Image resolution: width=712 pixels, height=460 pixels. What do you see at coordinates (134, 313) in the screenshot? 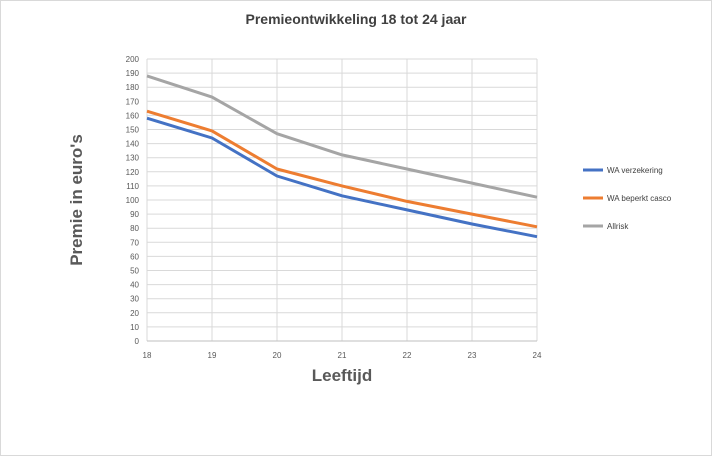
I see `y-tick-label: 20` at bounding box center [134, 313].